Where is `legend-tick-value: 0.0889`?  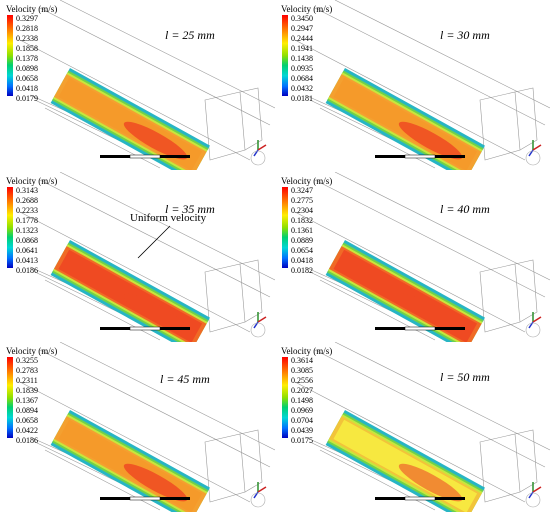 legend-tick-value: 0.0889 is located at coordinates (302, 240).